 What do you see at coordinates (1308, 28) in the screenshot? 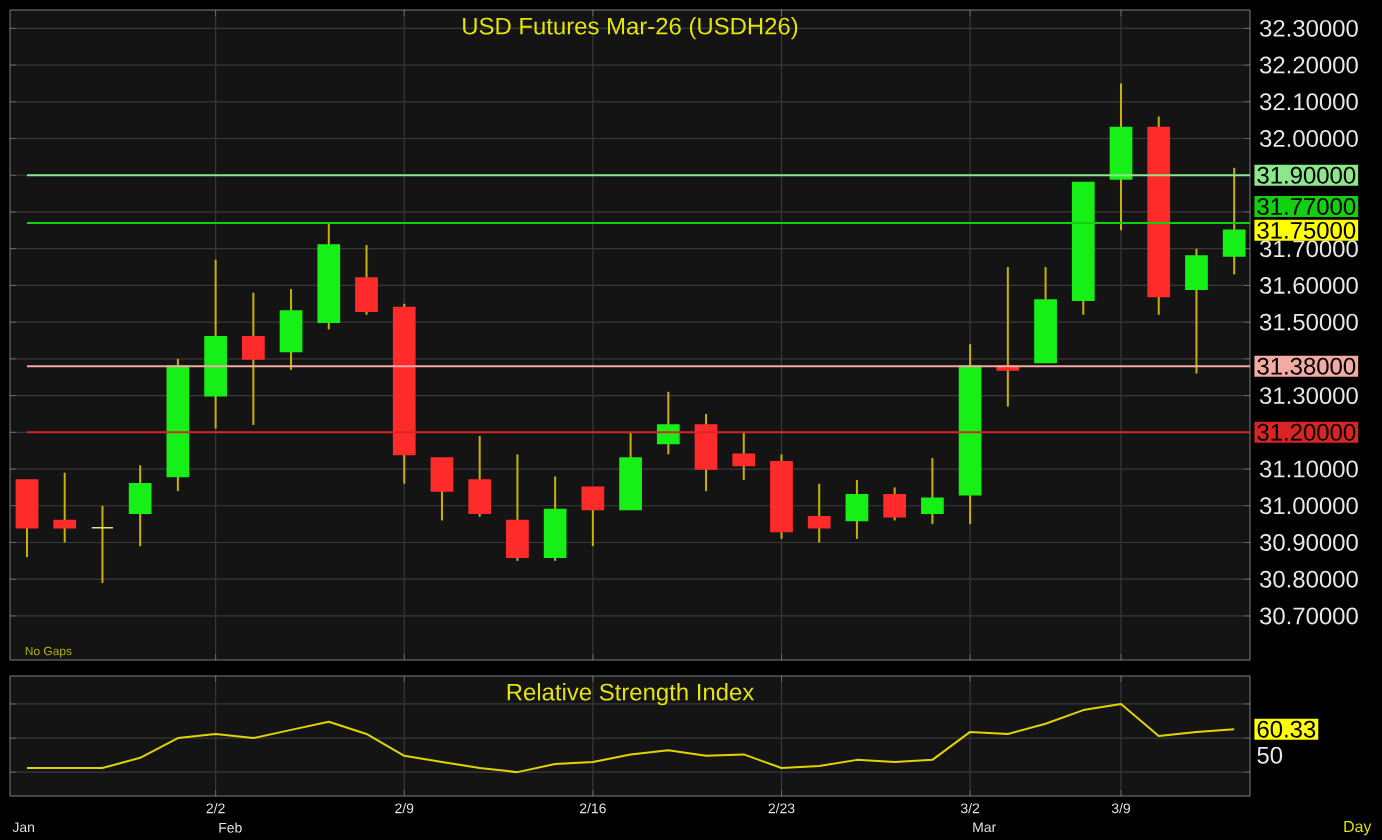
I see `y-tick-label: 32.30000` at bounding box center [1308, 28].